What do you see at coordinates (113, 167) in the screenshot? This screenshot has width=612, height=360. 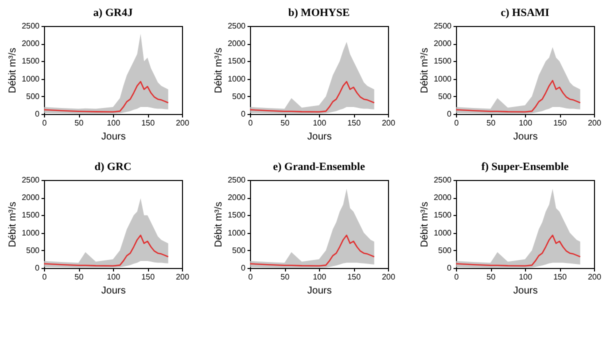 I see `chart-title: d) GRC` at bounding box center [113, 167].